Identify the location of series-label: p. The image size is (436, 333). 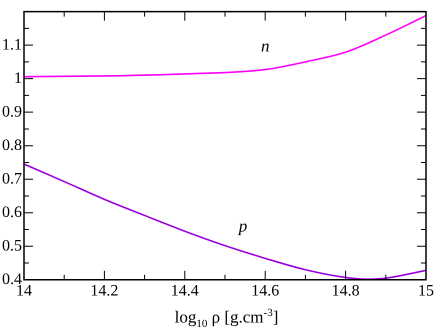
(243, 226).